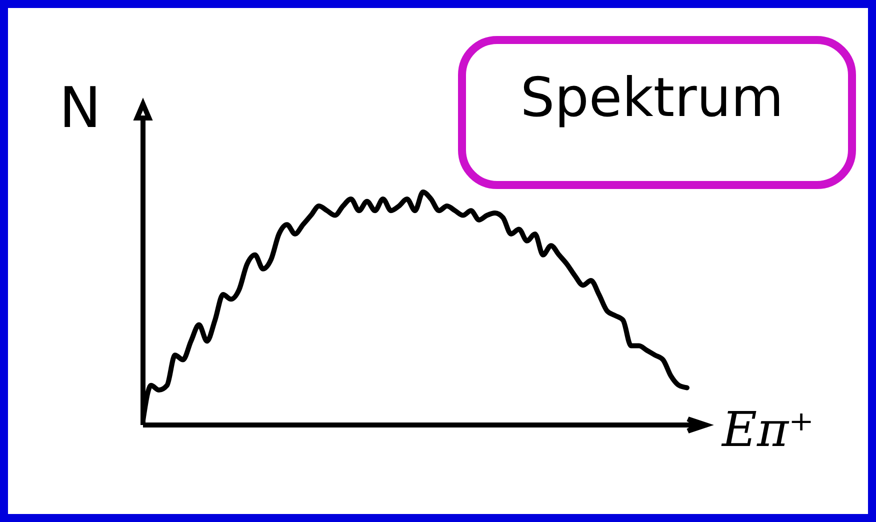 The width and height of the screenshot is (876, 522). Describe the element at coordinates (767, 430) in the screenshot. I see `x-axis-title: Eπ⁺` at that location.